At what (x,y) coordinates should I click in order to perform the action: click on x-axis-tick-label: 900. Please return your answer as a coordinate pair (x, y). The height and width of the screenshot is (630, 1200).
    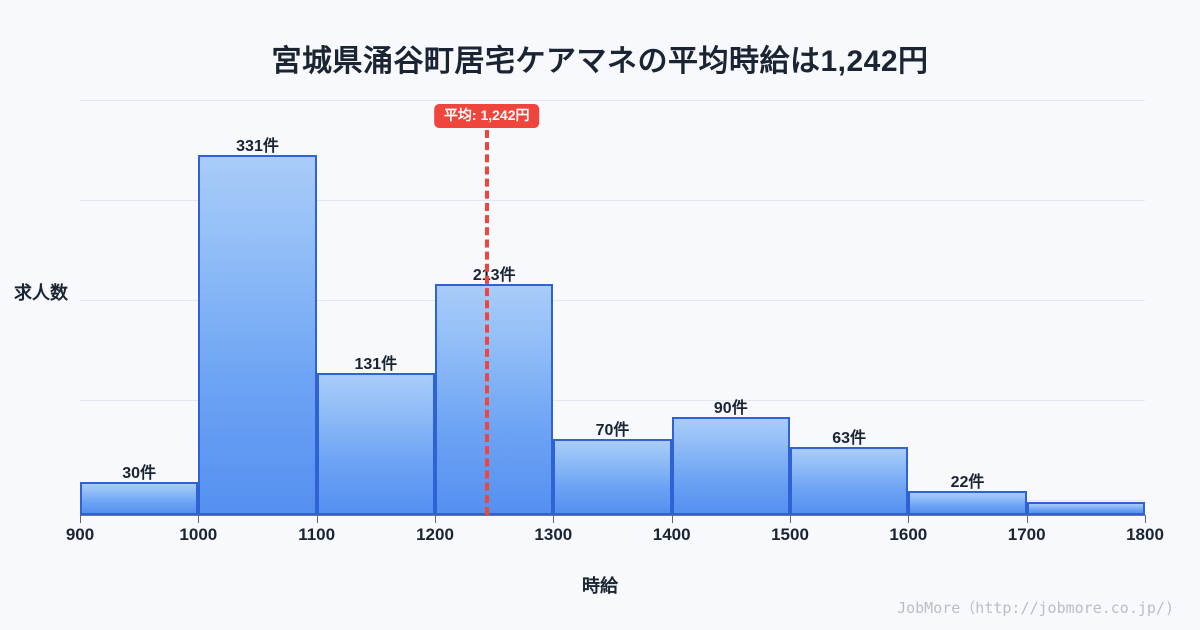
    Looking at the image, I should click on (80, 534).